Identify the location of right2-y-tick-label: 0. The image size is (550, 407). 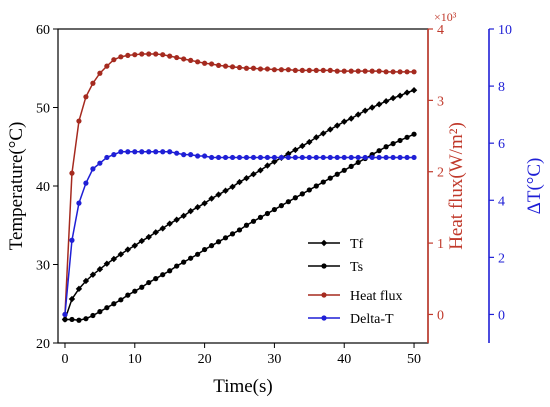
(501, 315).